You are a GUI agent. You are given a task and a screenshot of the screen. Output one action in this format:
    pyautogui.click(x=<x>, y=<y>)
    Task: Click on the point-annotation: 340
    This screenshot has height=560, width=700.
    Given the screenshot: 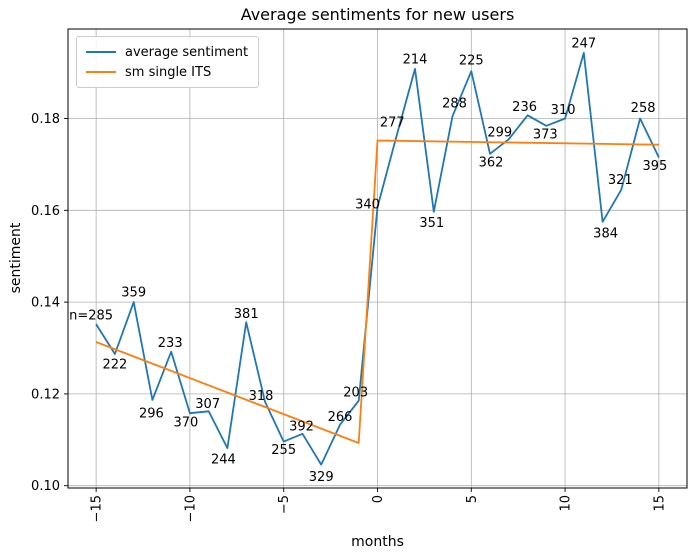 What is the action you would take?
    pyautogui.click(x=367, y=205)
    